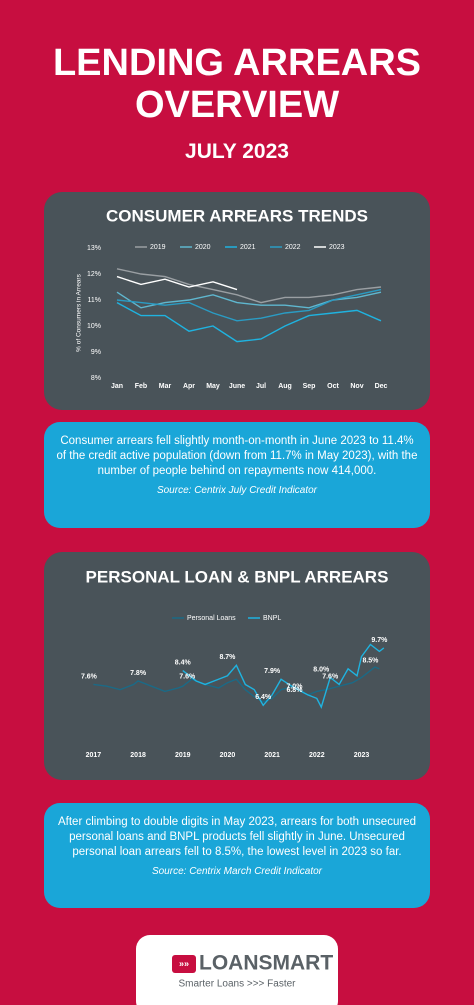  Describe the element at coordinates (237, 984) in the screenshot. I see `logo-tagline: Smarter Loans >>> Faster` at that location.